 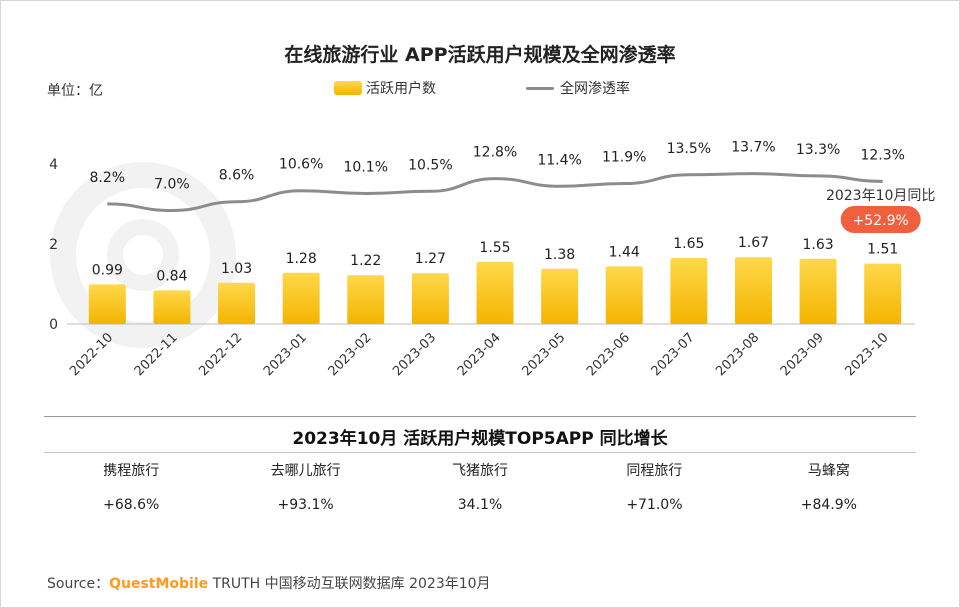 What do you see at coordinates (654, 505) in the screenshot?
I see `app-growth: +71.0%` at bounding box center [654, 505].